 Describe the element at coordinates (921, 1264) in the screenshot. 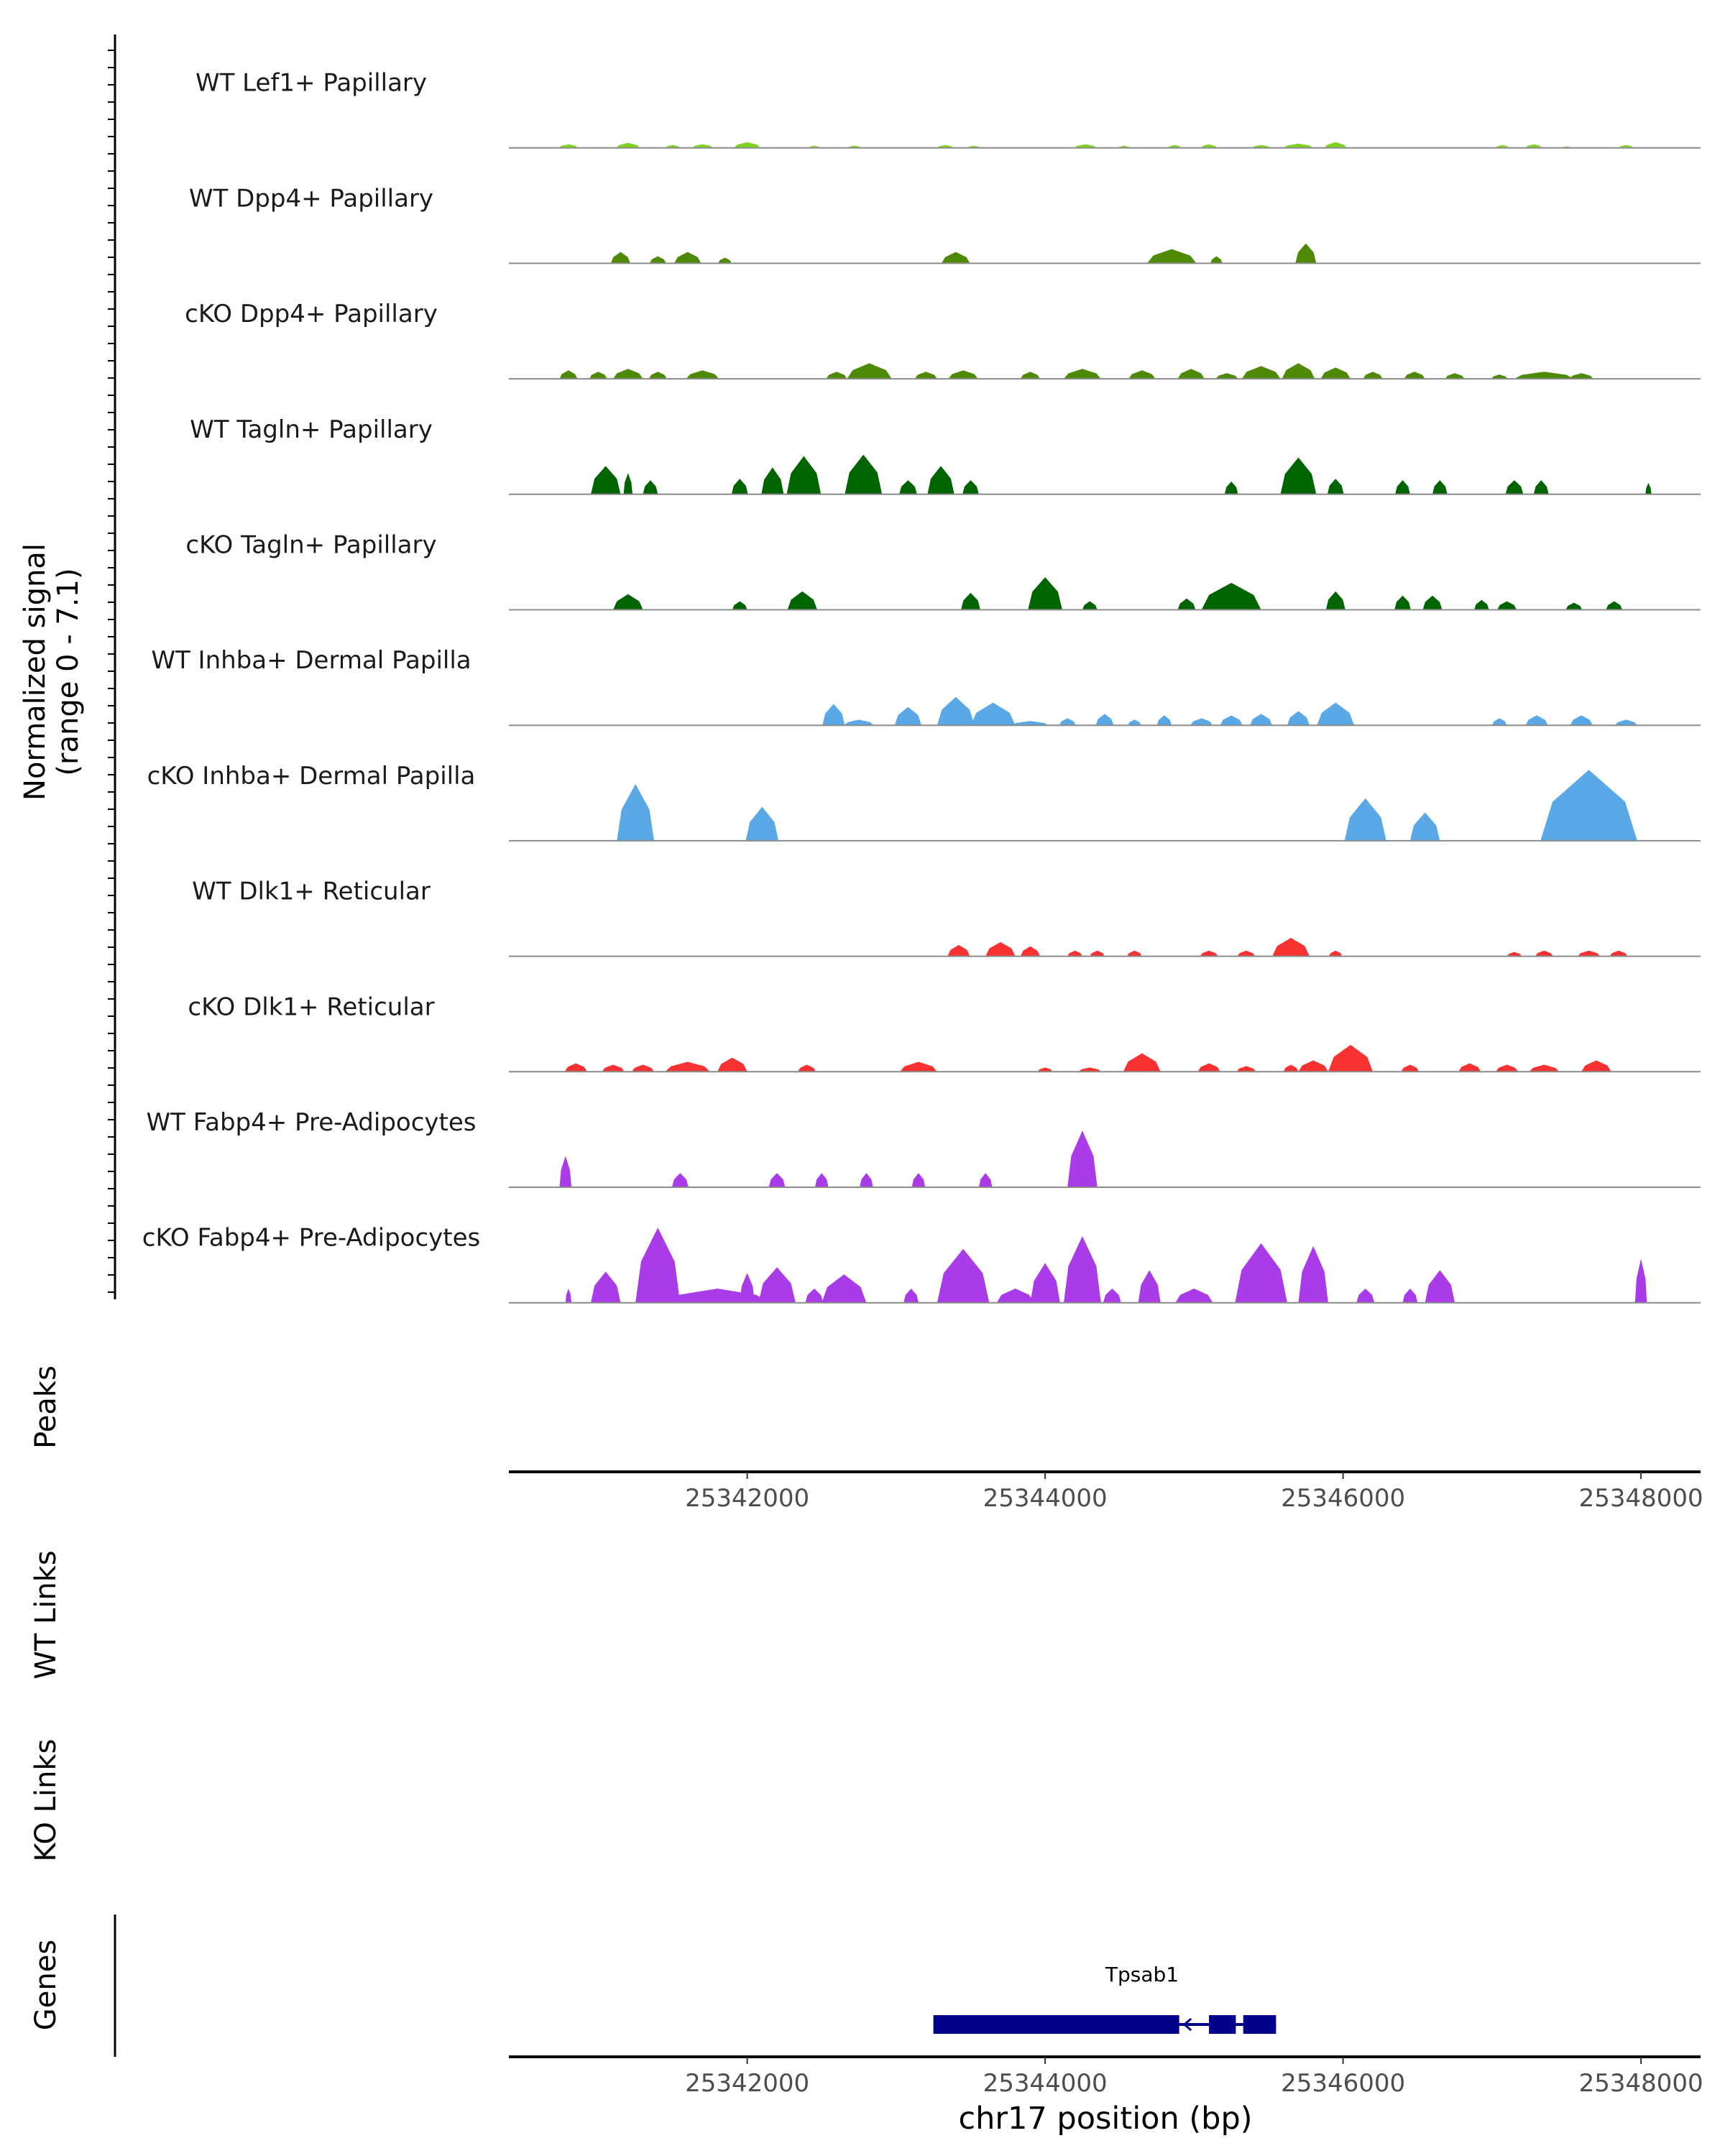

I see `track: cKO Fabp4+ Pre-Adipocytes` at that location.